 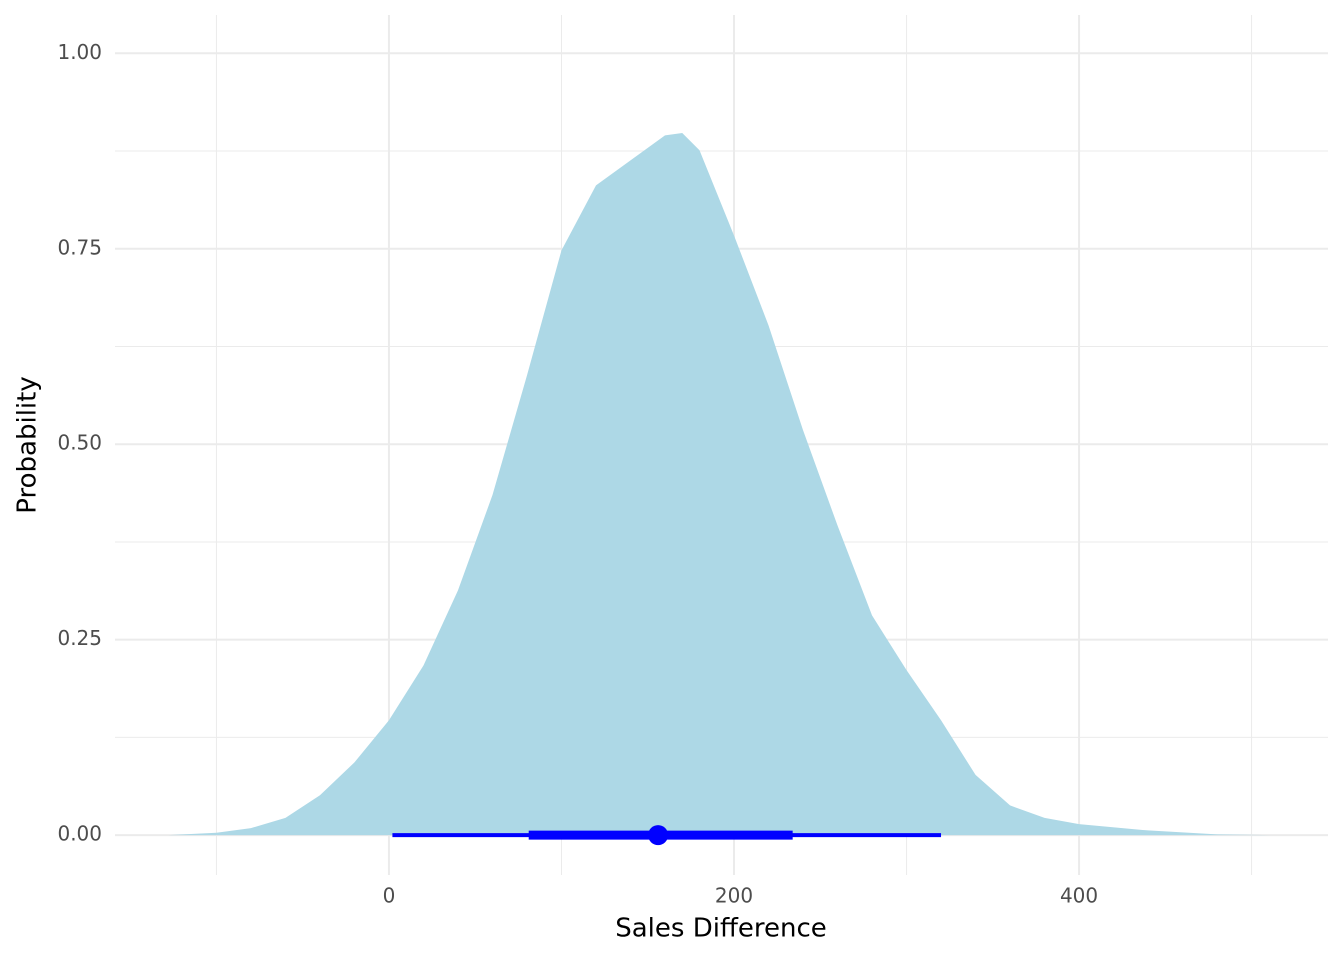 What do you see at coordinates (79, 638) in the screenshot?
I see `y-tick-label: 0.25` at bounding box center [79, 638].